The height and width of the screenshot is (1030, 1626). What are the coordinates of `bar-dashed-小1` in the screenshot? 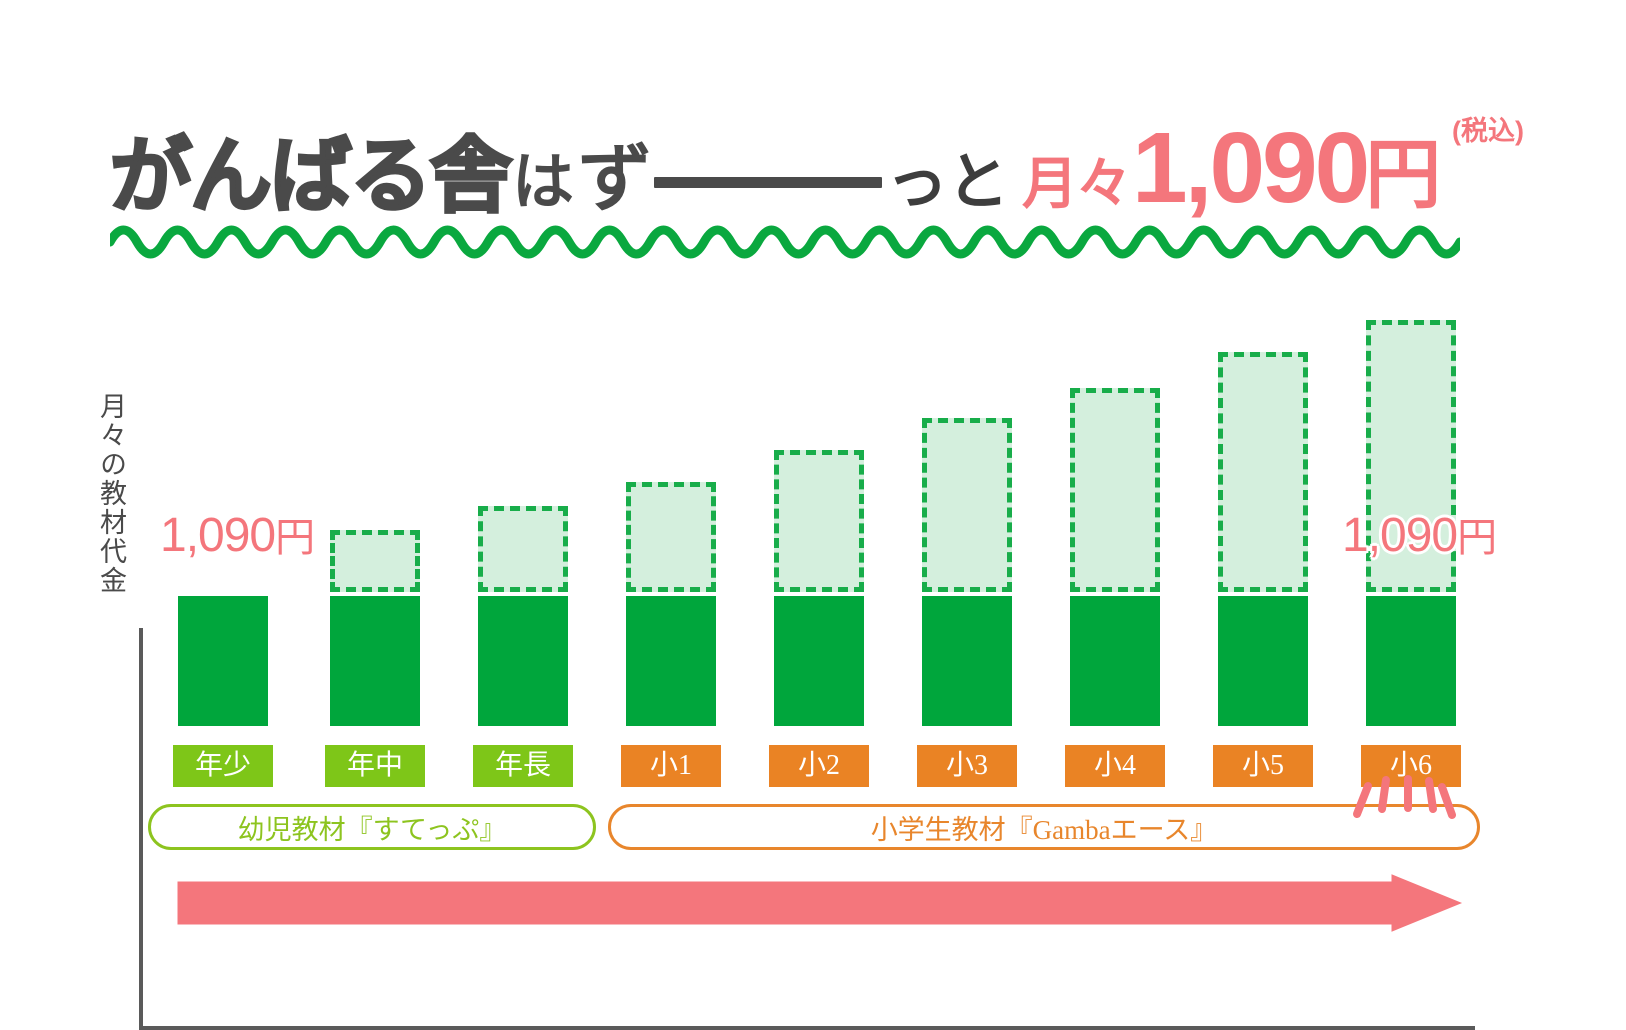 It's located at (671, 537).